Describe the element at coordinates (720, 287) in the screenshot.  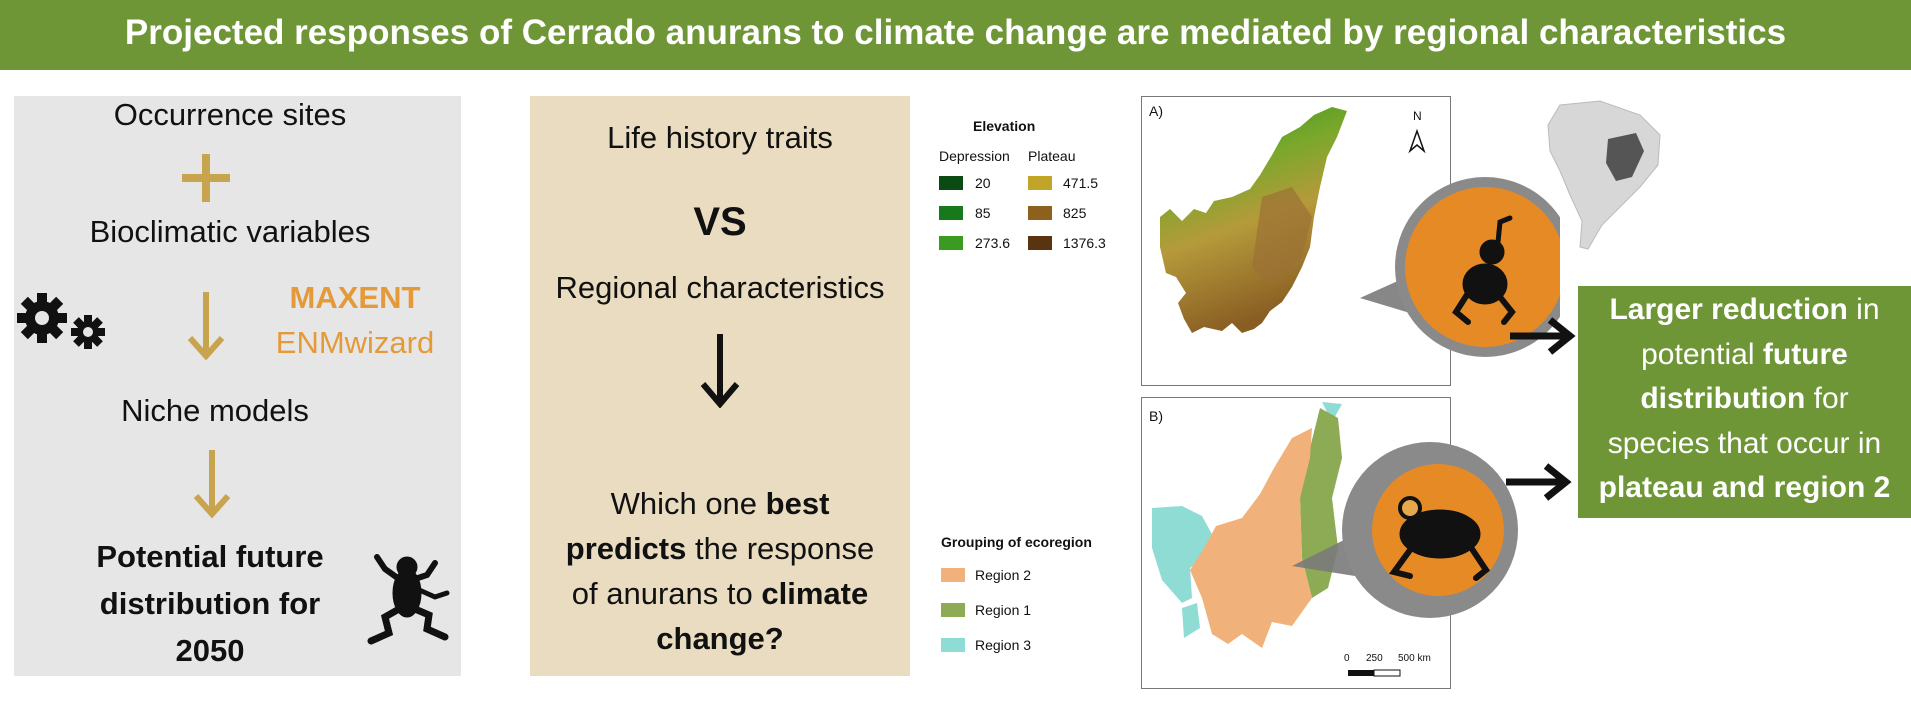
I see `regional-characteristics-label: Regional characteristics` at that location.